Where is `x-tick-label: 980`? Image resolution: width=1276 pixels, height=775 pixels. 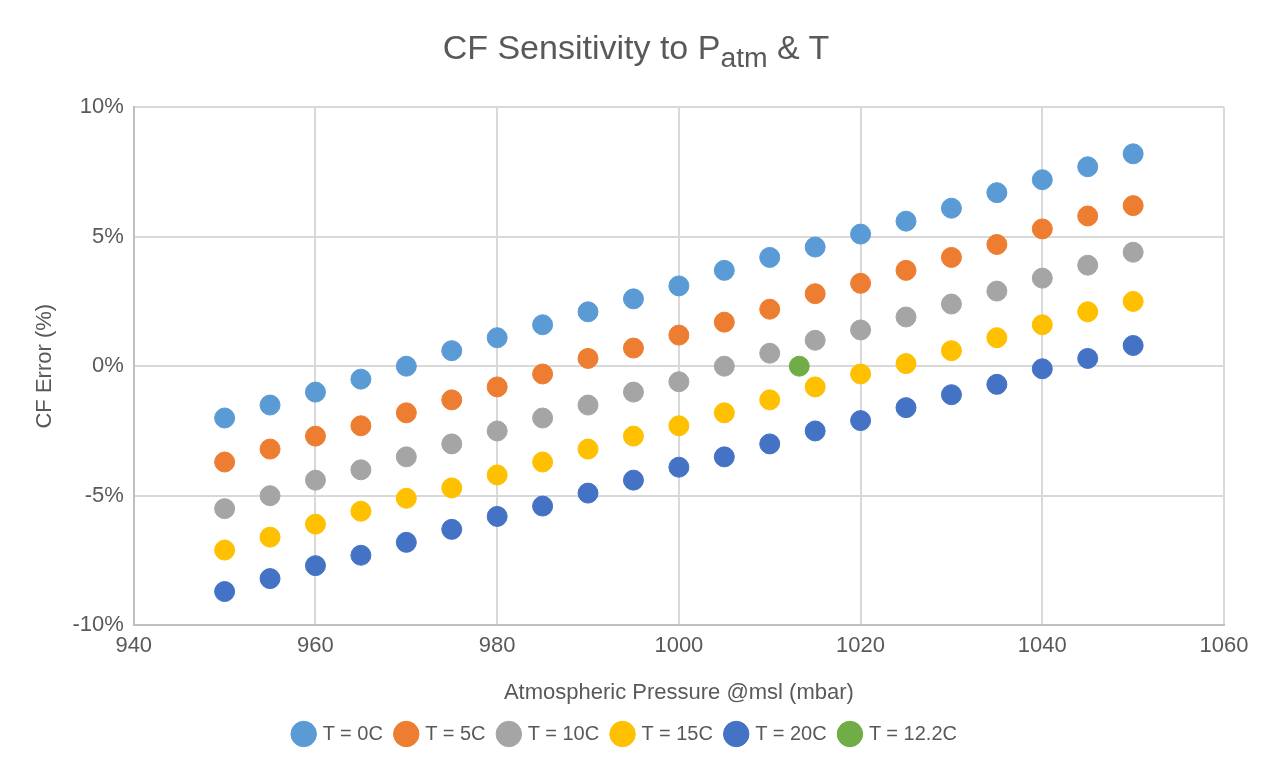 x-tick-label: 980 is located at coordinates (497, 645).